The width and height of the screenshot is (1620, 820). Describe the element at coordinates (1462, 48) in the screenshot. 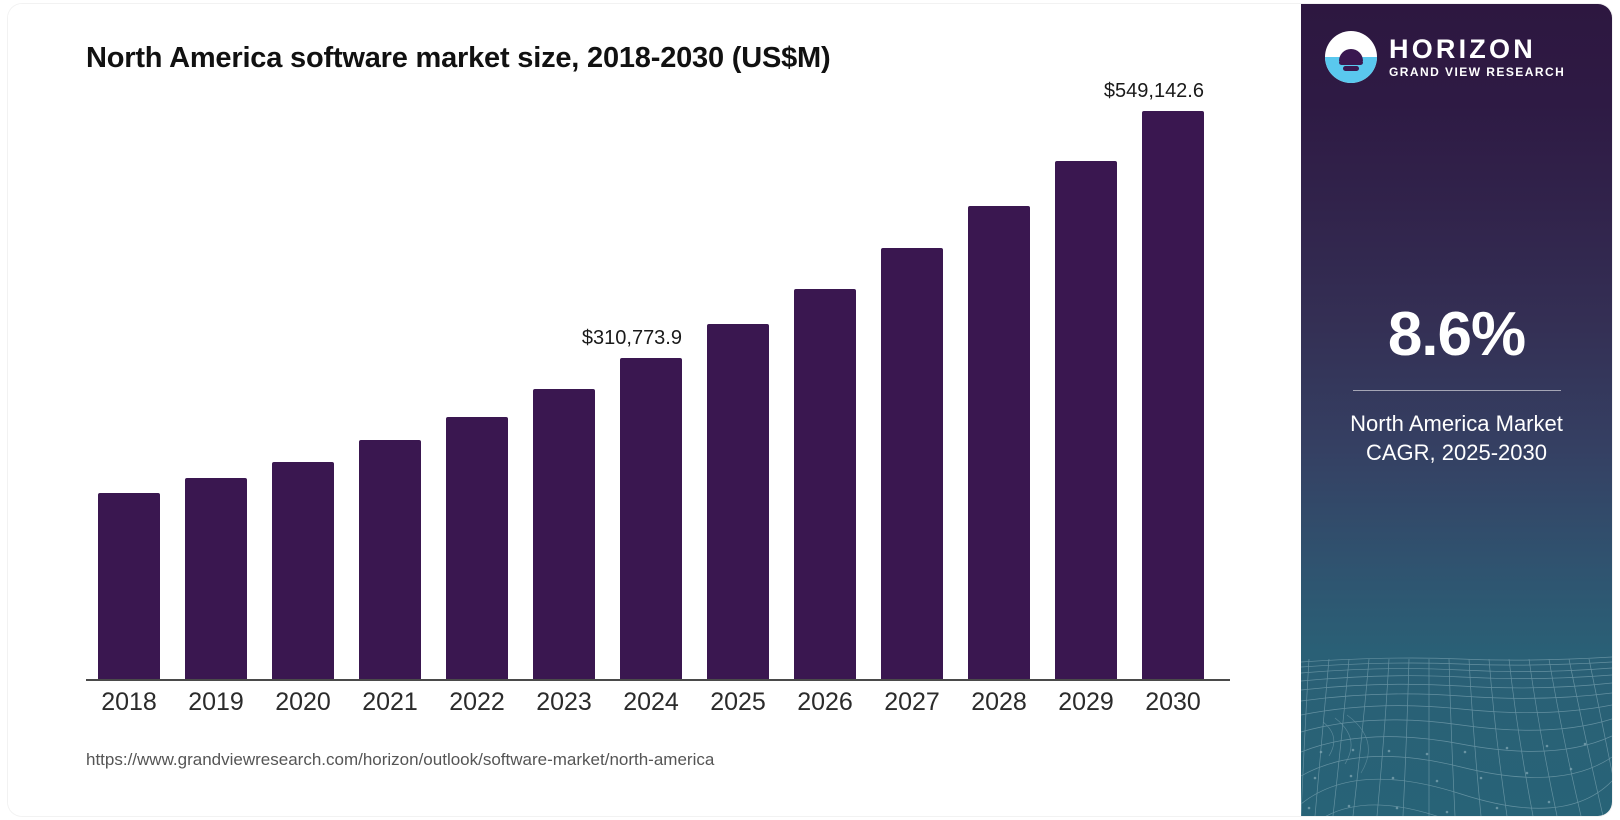

I see `logo-wordmark: HORIZON` at that location.